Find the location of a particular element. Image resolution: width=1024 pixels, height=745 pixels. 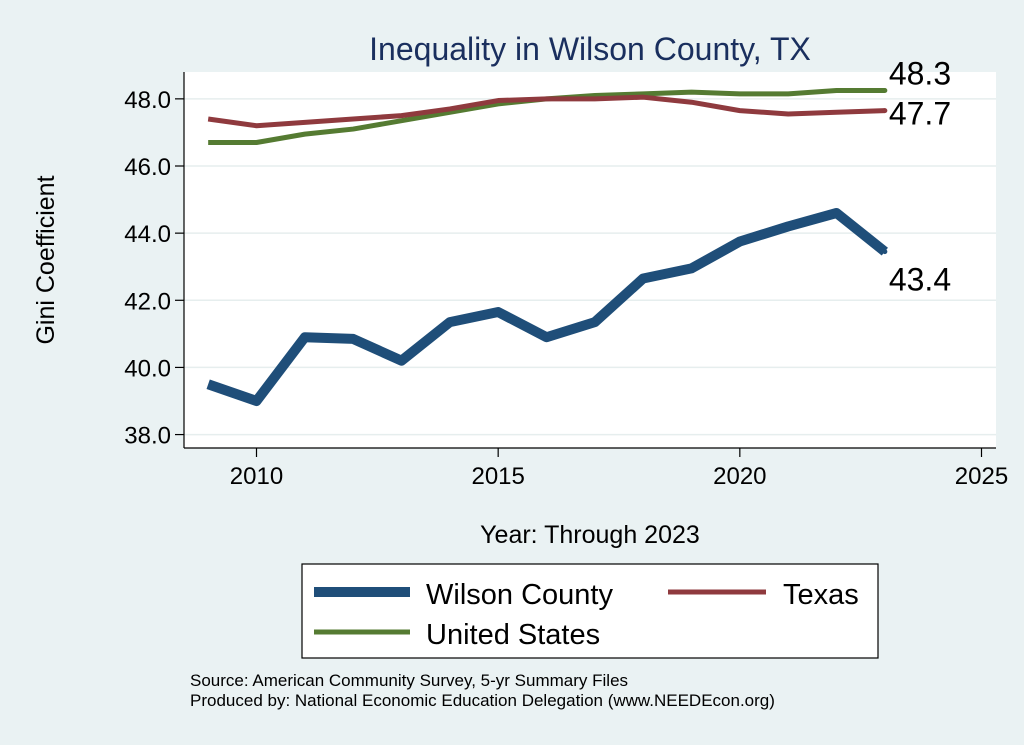

legend-label-wilson-county: Wilson County is located at coordinates (519, 595).